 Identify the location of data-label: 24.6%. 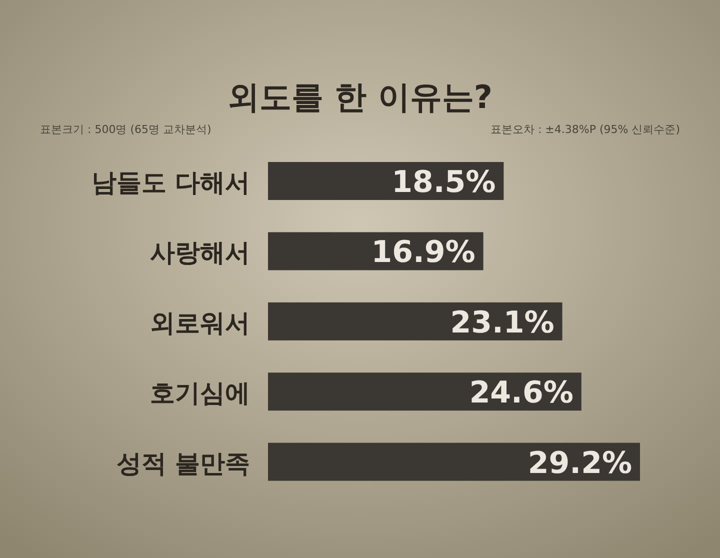
(521, 393).